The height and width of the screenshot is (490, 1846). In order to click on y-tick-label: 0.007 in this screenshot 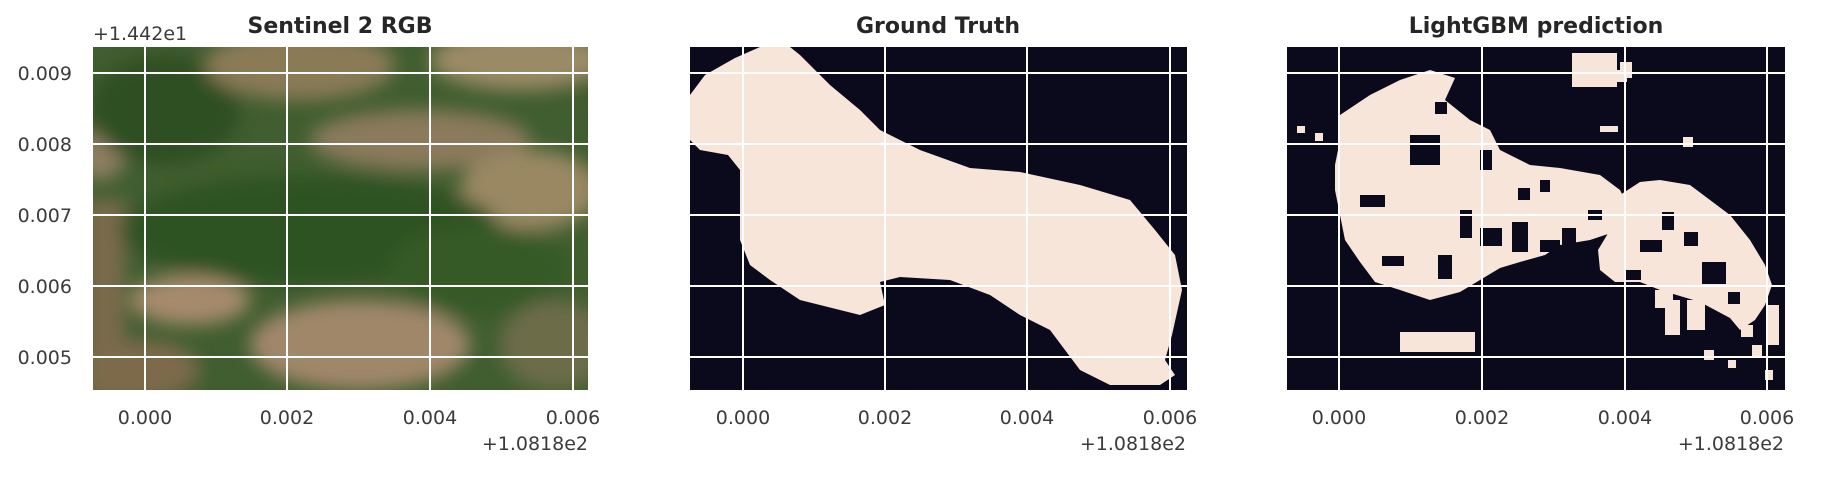, I will do `click(45, 216)`.